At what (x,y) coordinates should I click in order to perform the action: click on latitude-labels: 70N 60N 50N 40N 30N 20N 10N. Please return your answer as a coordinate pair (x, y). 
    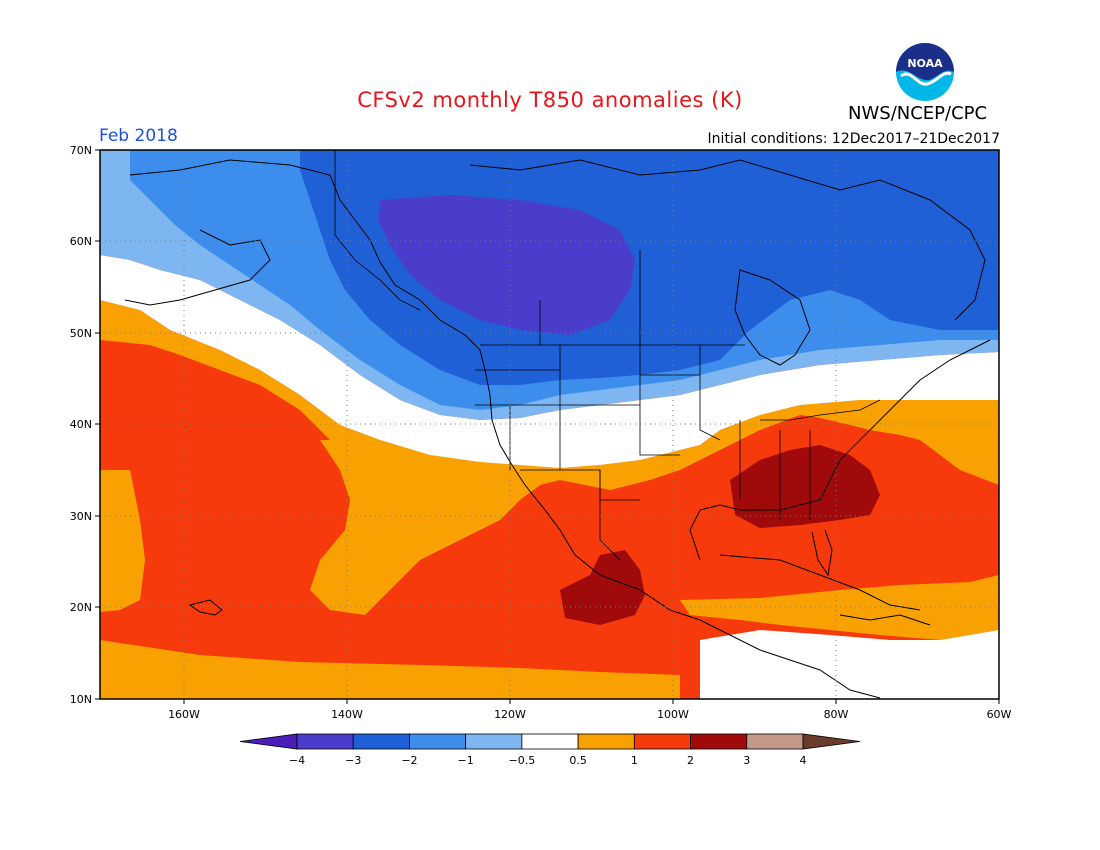
    Looking at the image, I should click on (81, 425).